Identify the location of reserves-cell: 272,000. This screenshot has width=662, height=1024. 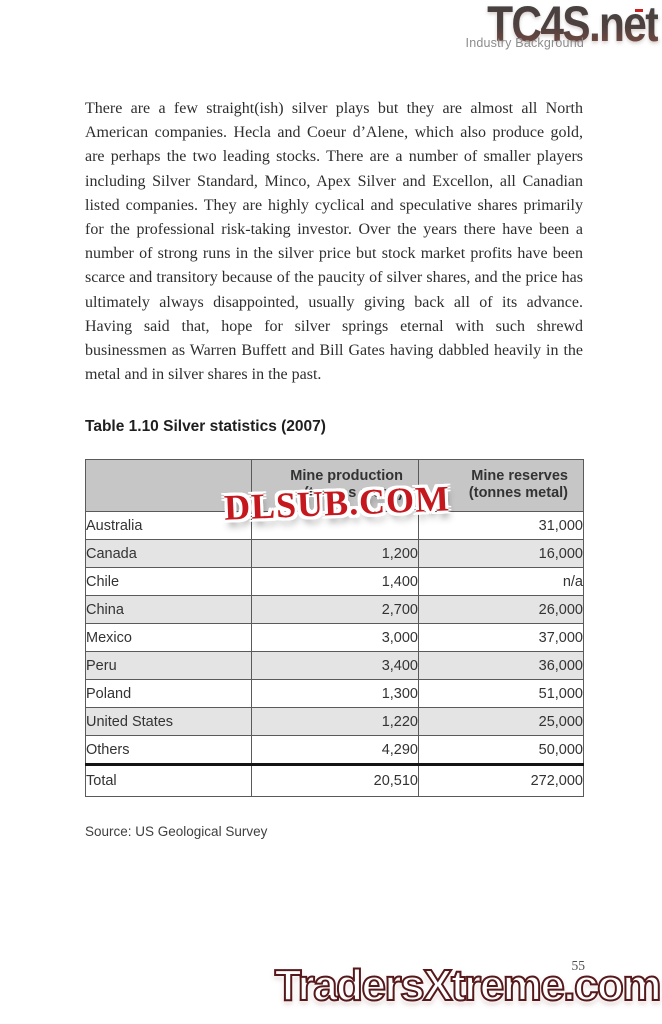
(501, 780).